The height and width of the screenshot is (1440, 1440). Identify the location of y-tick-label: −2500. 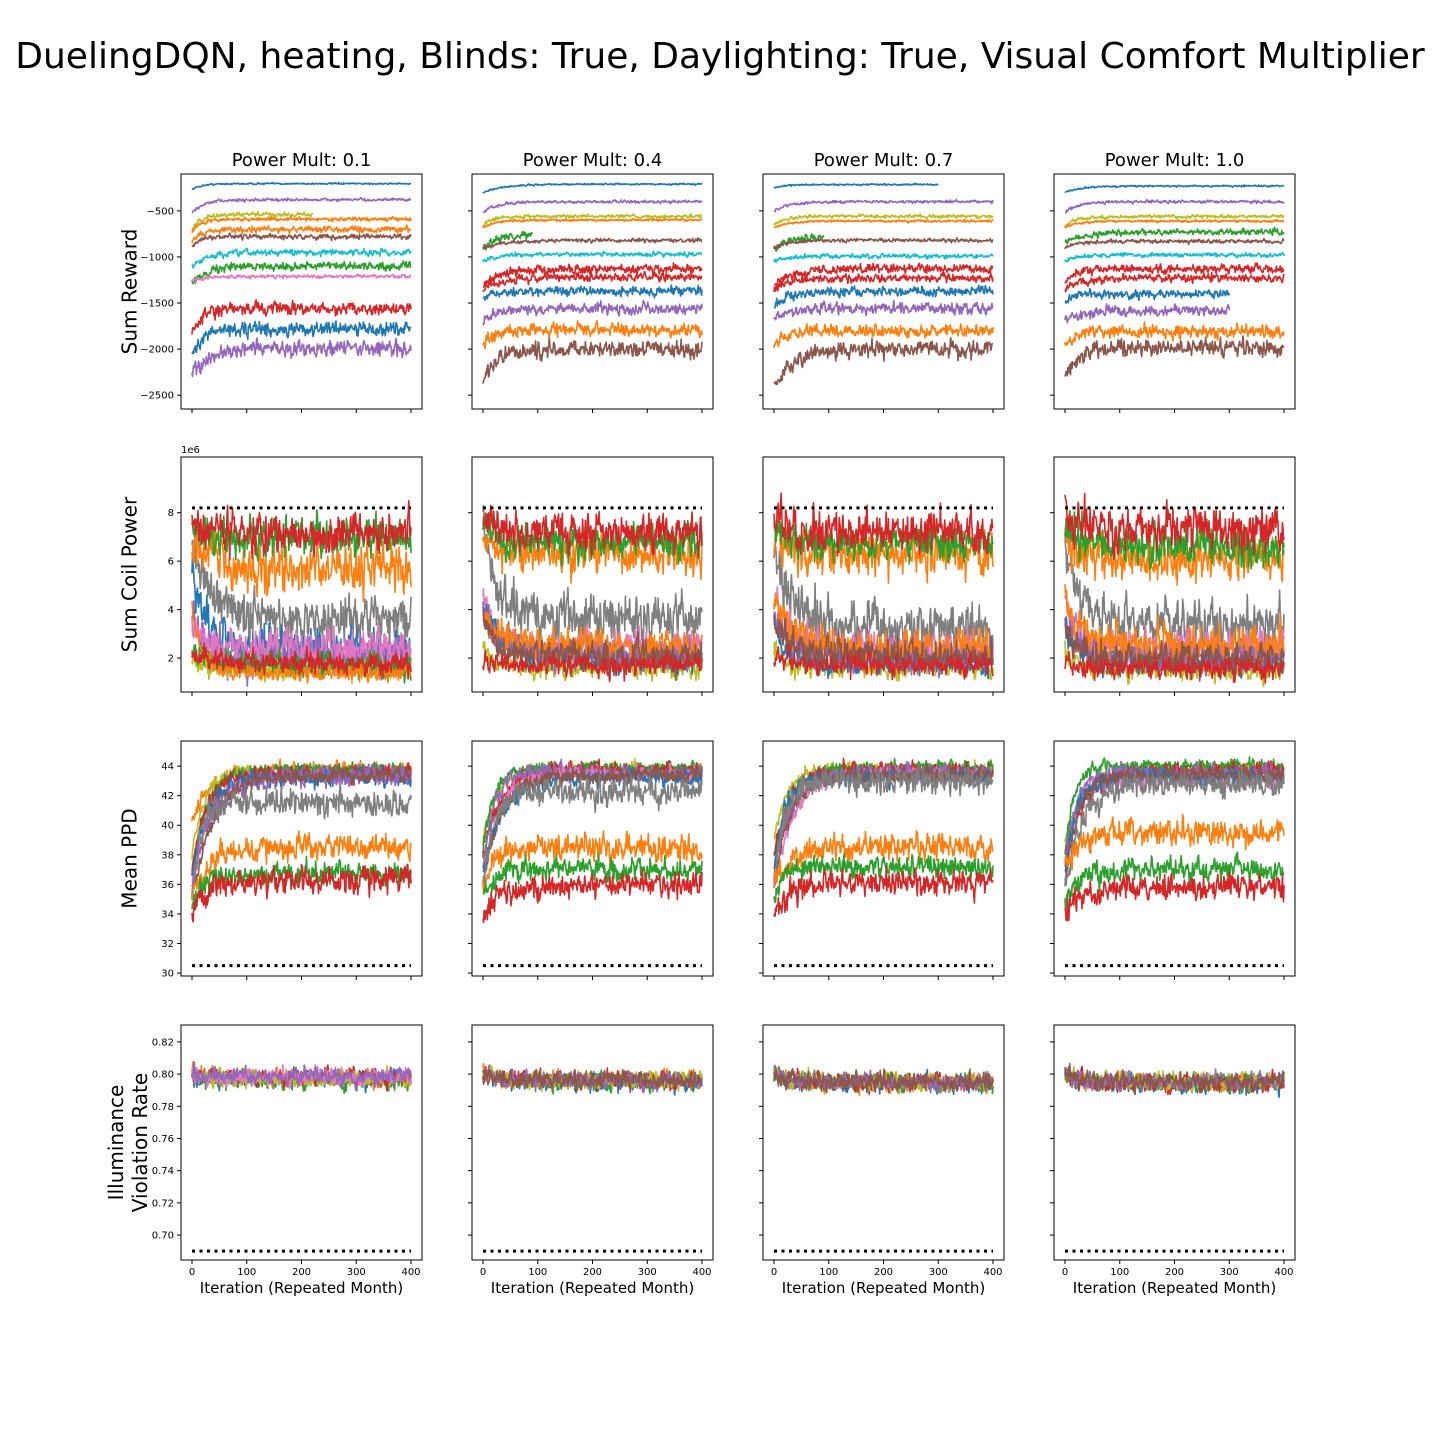
(157, 396).